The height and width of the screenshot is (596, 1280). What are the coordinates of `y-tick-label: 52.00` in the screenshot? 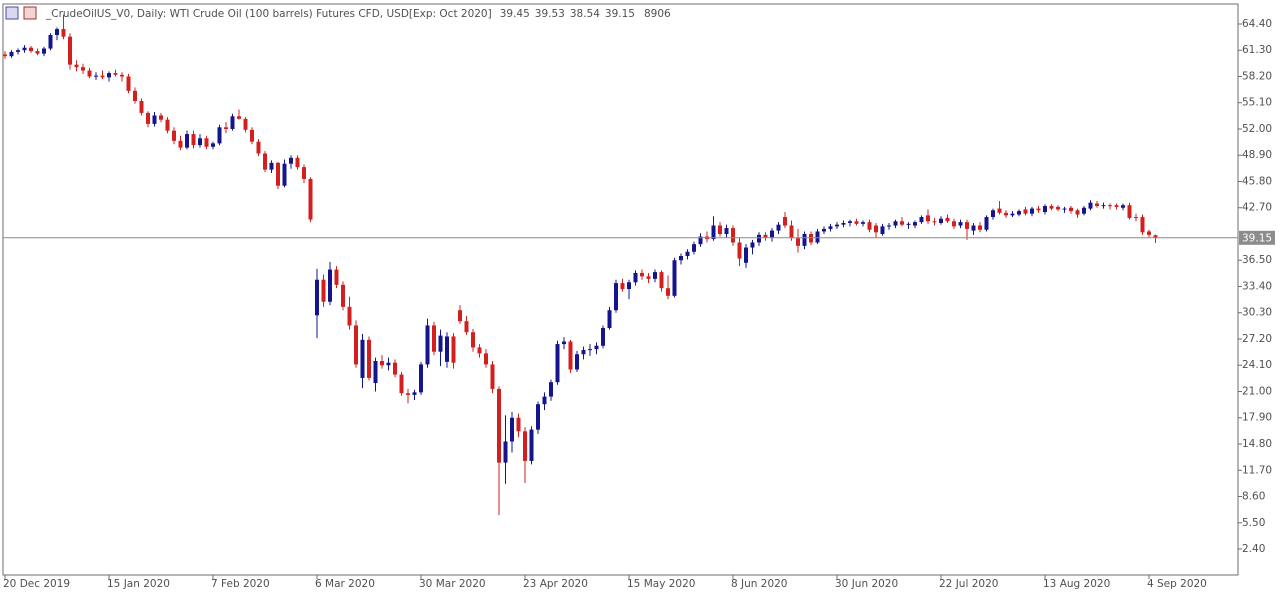 It's located at (1257, 129).